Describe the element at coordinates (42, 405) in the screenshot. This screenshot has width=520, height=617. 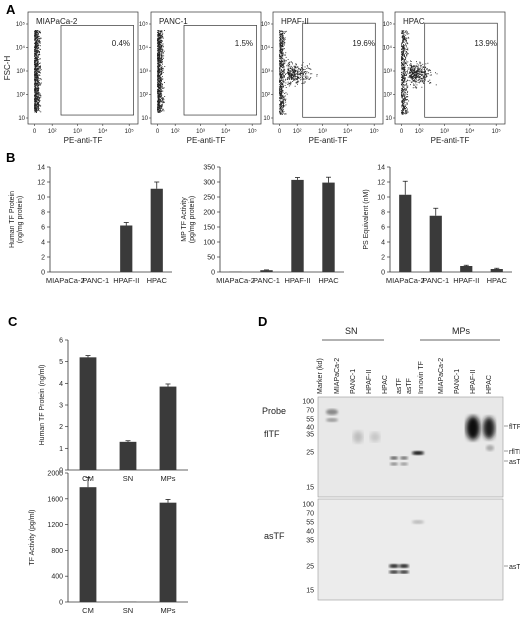
I see `y-axis-label: Human TF Protein (ng/ml)` at that location.